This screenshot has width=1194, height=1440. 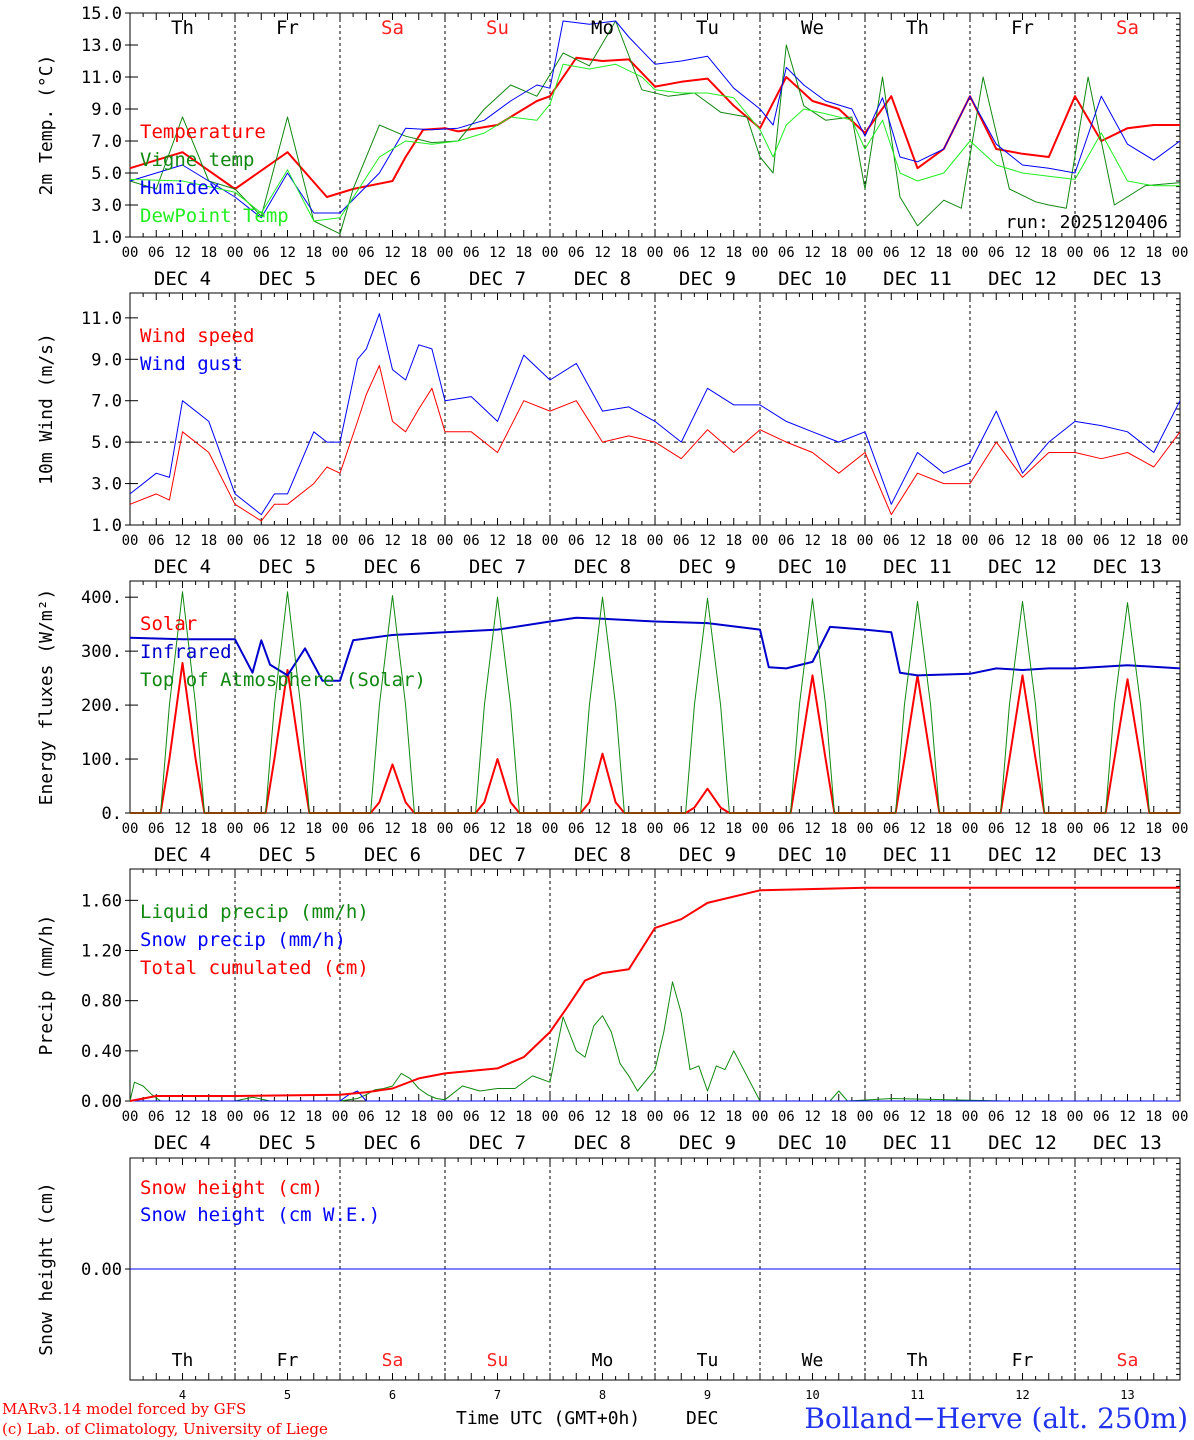 I want to click on y-axis-title: Energy fluxes (W/m²), so click(x=46, y=697).